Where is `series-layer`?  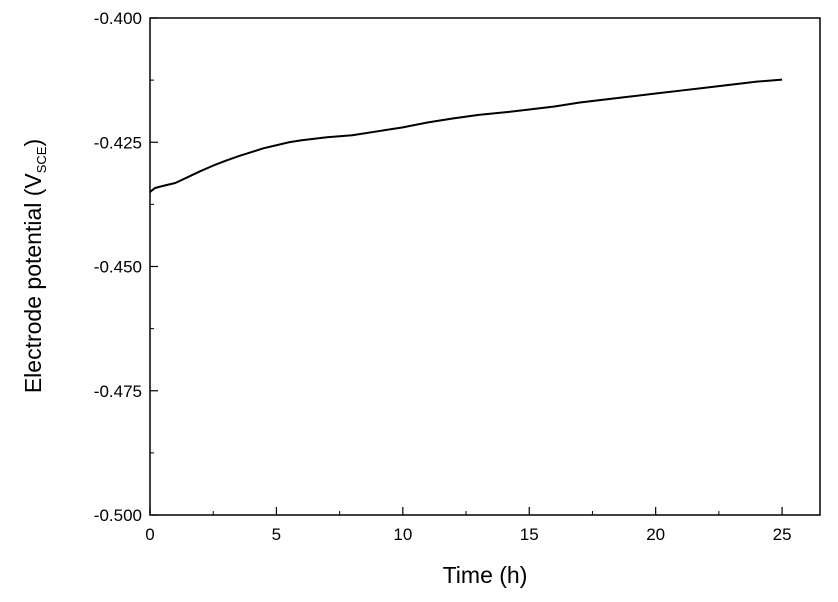 series-layer is located at coordinates (466, 135).